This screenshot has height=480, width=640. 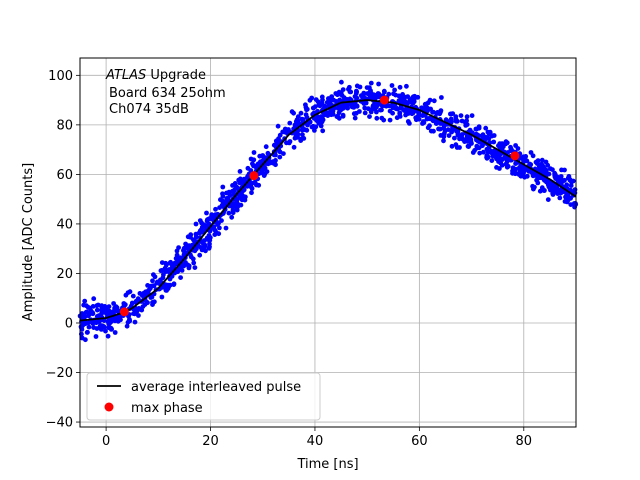 I want to click on x-tick-label: 0, so click(x=106, y=441).